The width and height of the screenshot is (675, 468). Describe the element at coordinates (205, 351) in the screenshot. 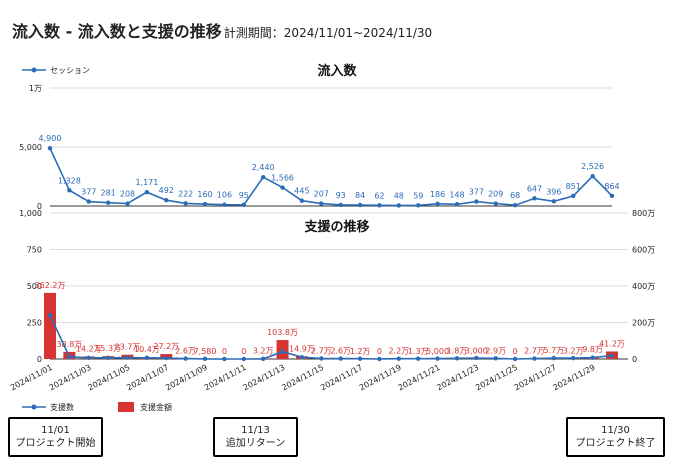

I see `chart2-bar-label: 7,580` at that location.